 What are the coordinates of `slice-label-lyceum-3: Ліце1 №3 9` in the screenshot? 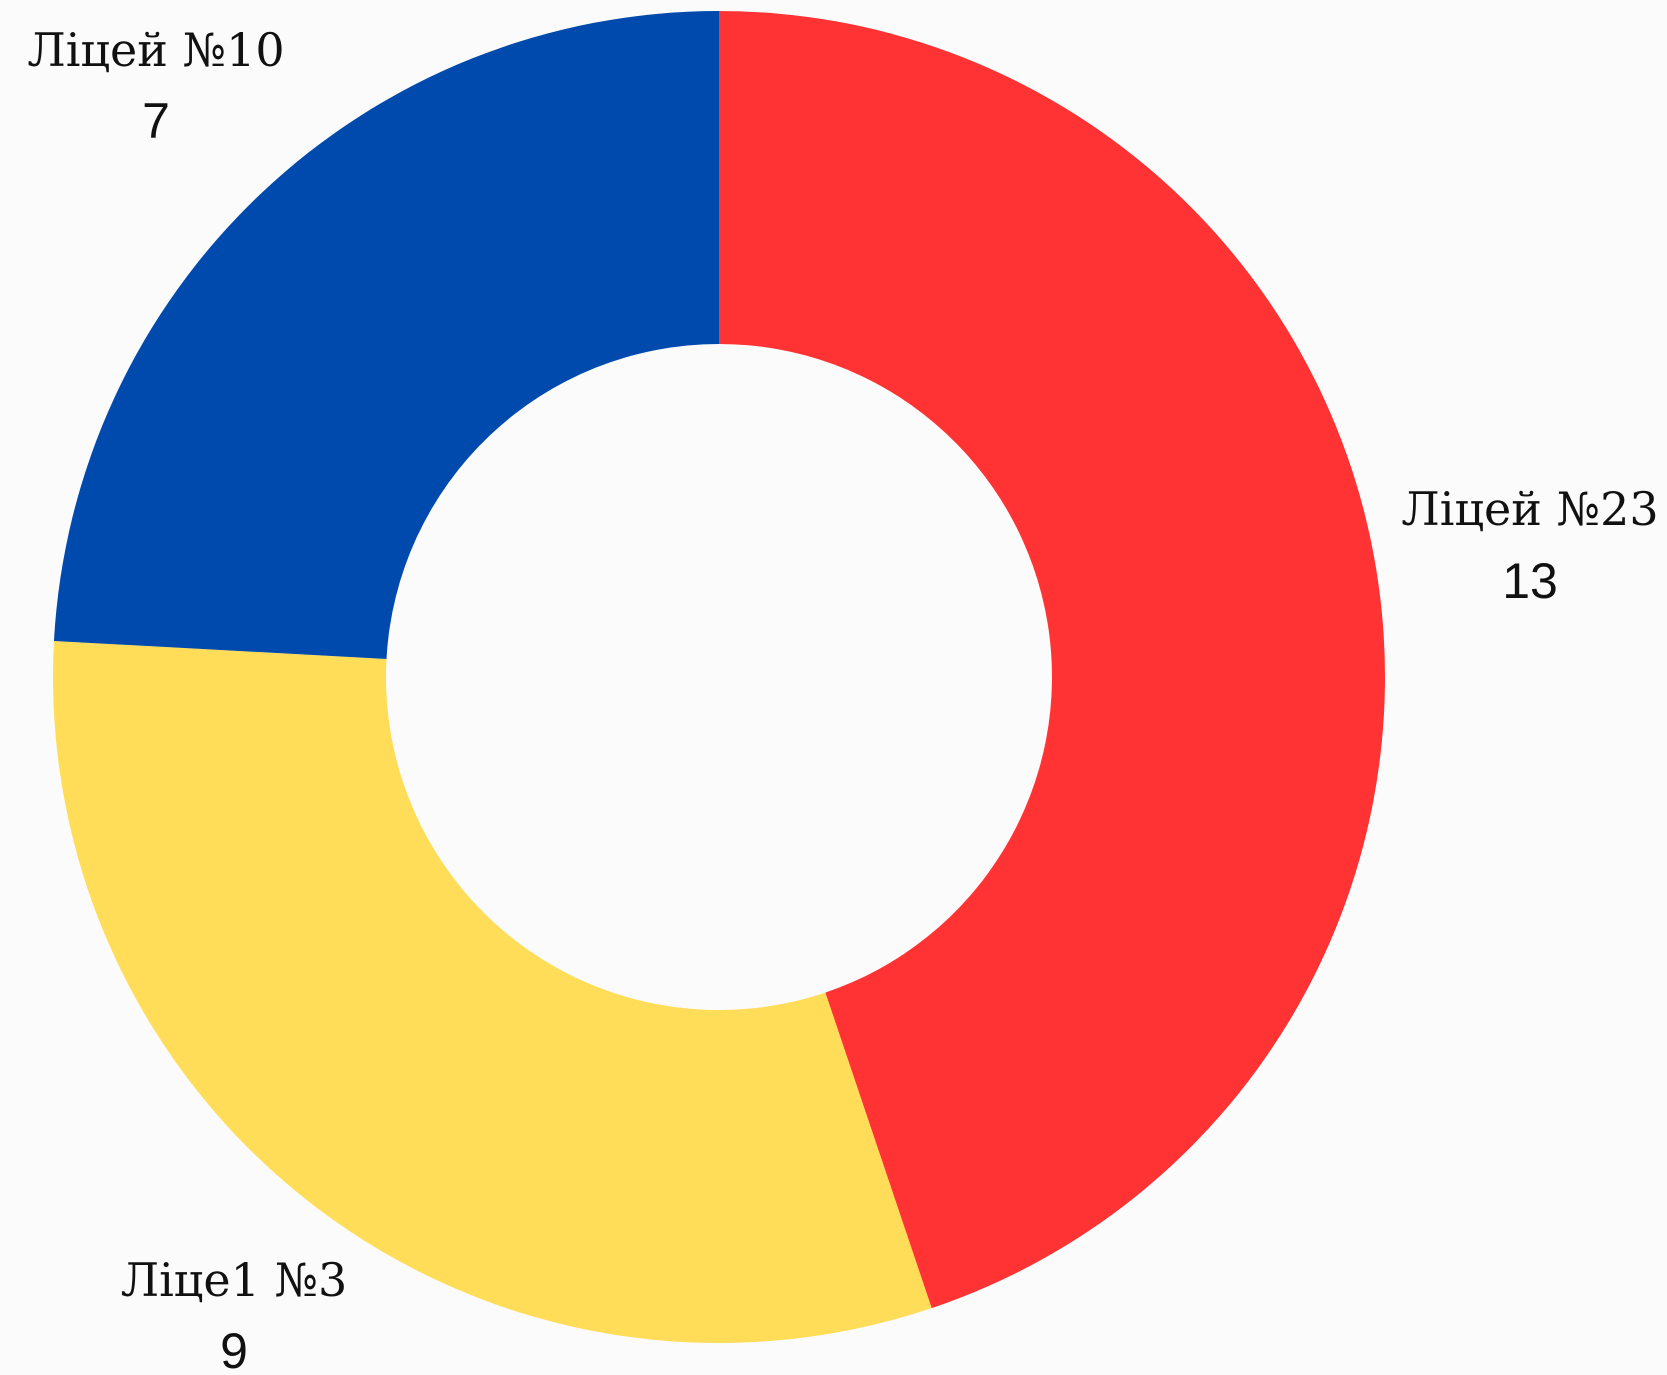 It's located at (234, 1314).